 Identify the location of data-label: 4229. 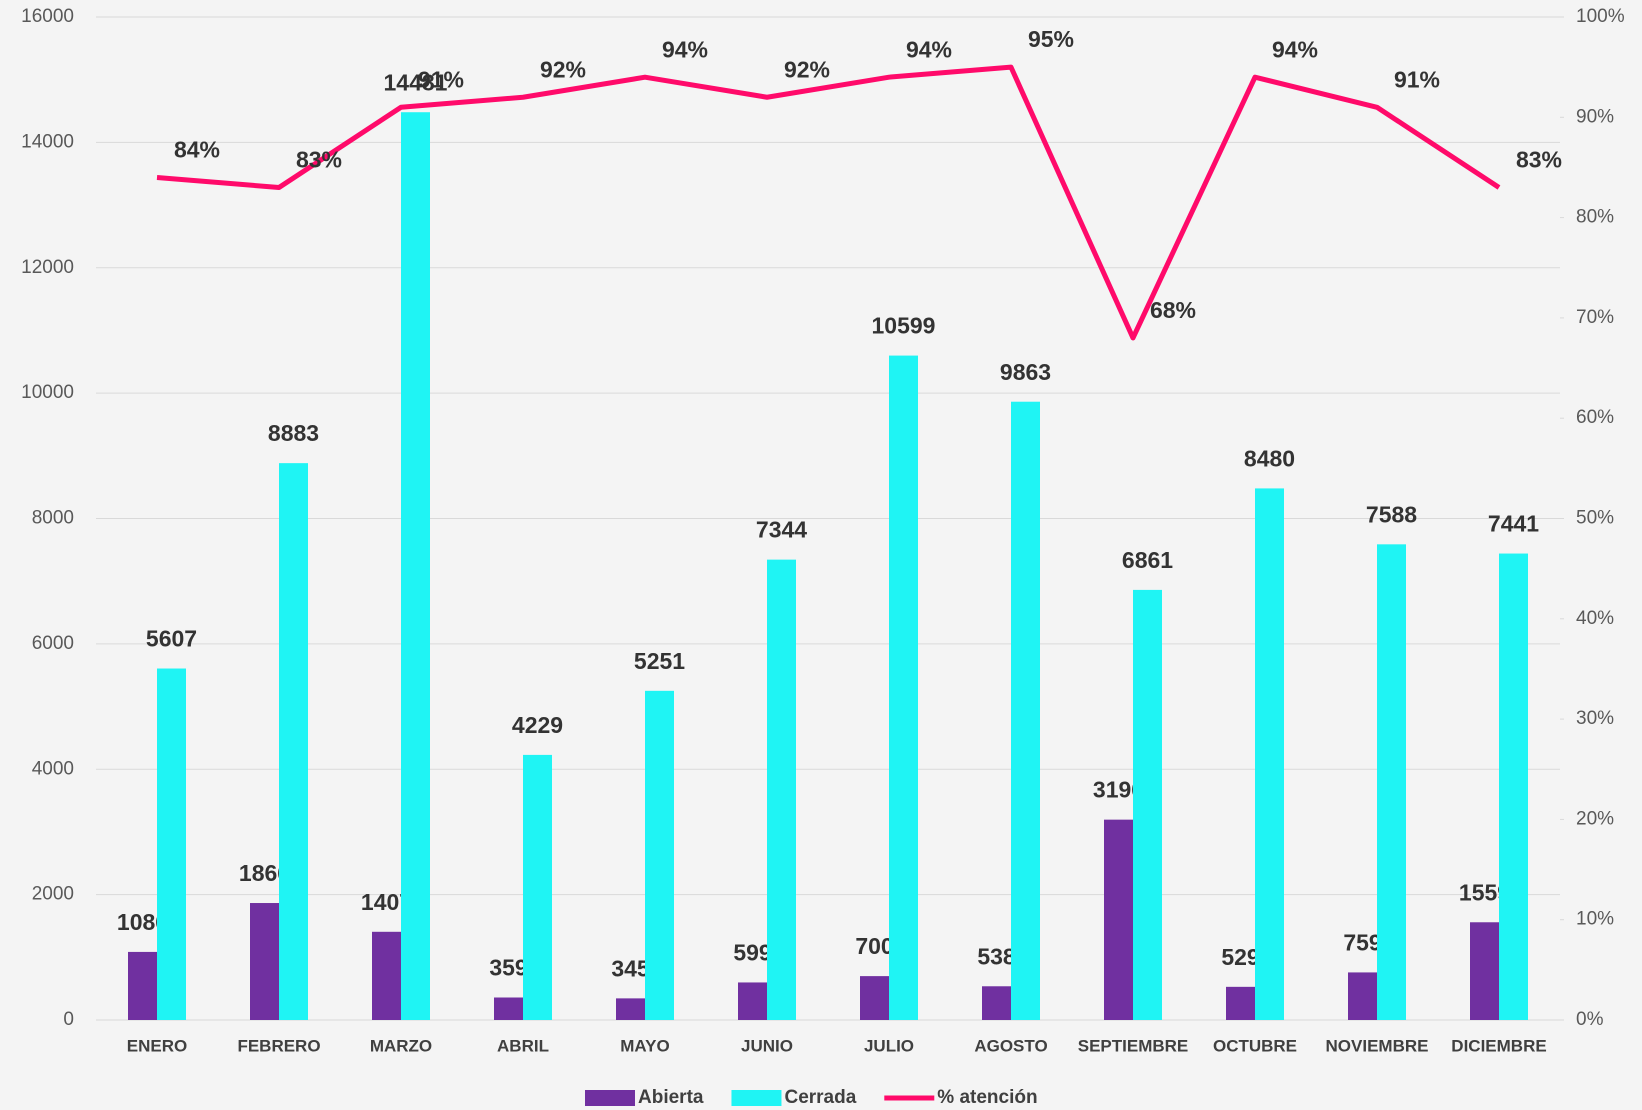
(537, 725).